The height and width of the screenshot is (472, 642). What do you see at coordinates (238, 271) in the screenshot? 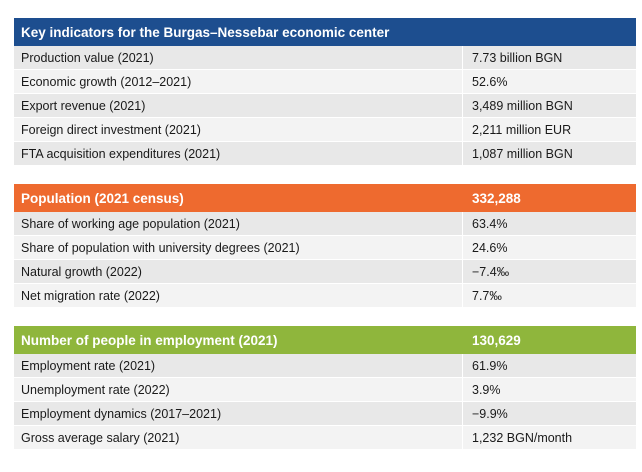
I see `row-label: Natural growth (2022)` at bounding box center [238, 271].